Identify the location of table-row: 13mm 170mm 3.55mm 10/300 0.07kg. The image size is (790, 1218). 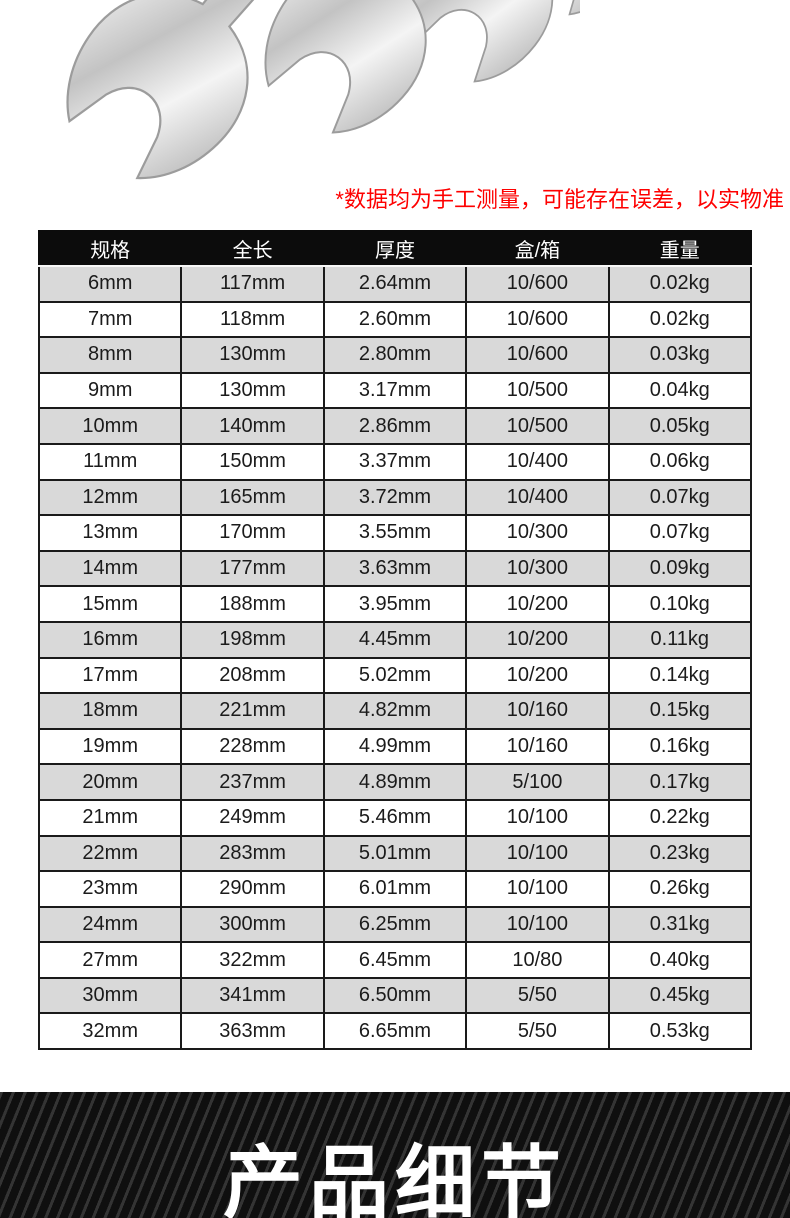
(395, 533).